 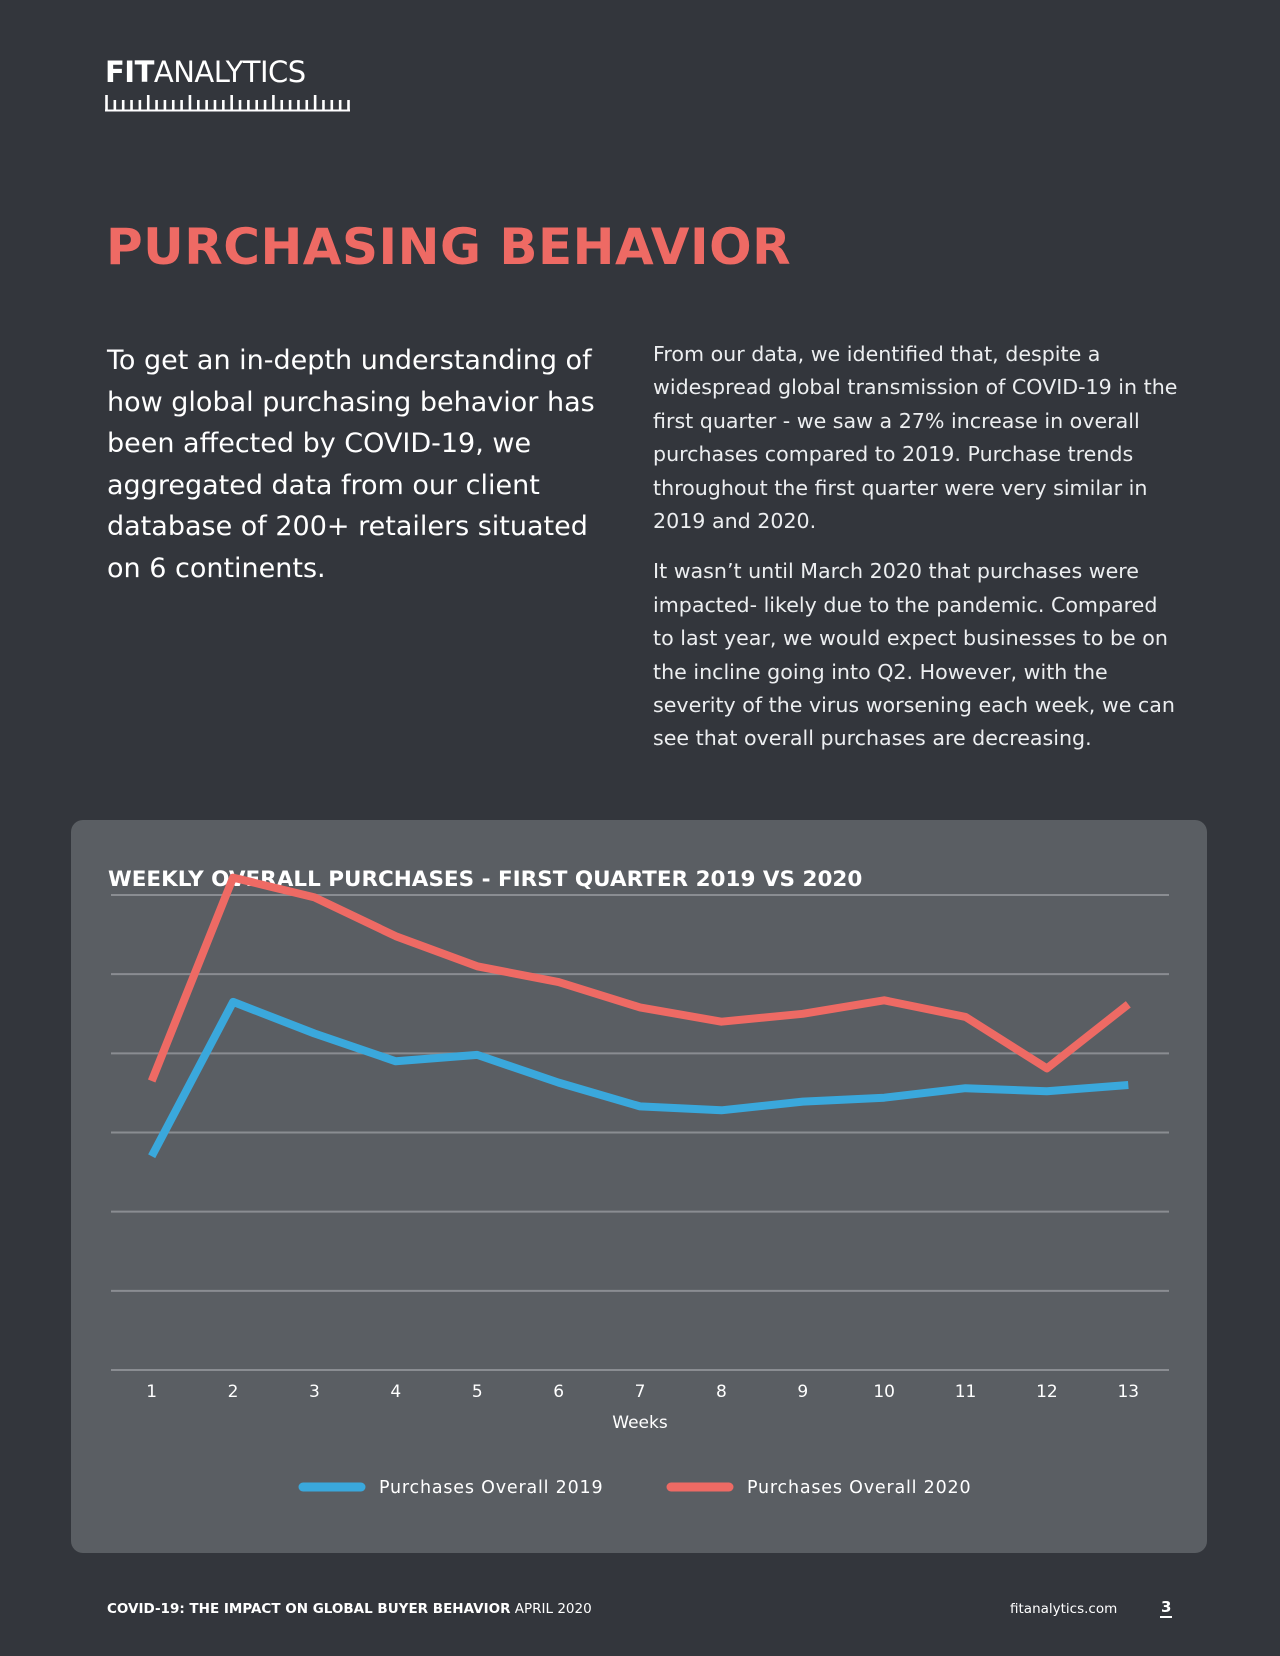 I want to click on legend-label-1: Purchases Overall 2019, so click(x=491, y=1488).